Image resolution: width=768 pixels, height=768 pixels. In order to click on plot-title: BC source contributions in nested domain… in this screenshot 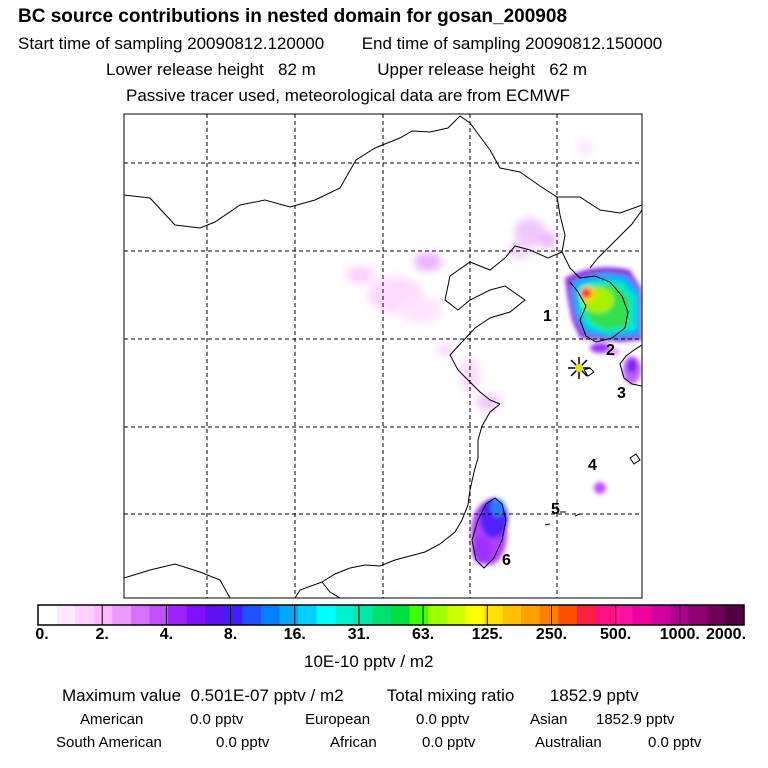, I will do `click(293, 16)`.